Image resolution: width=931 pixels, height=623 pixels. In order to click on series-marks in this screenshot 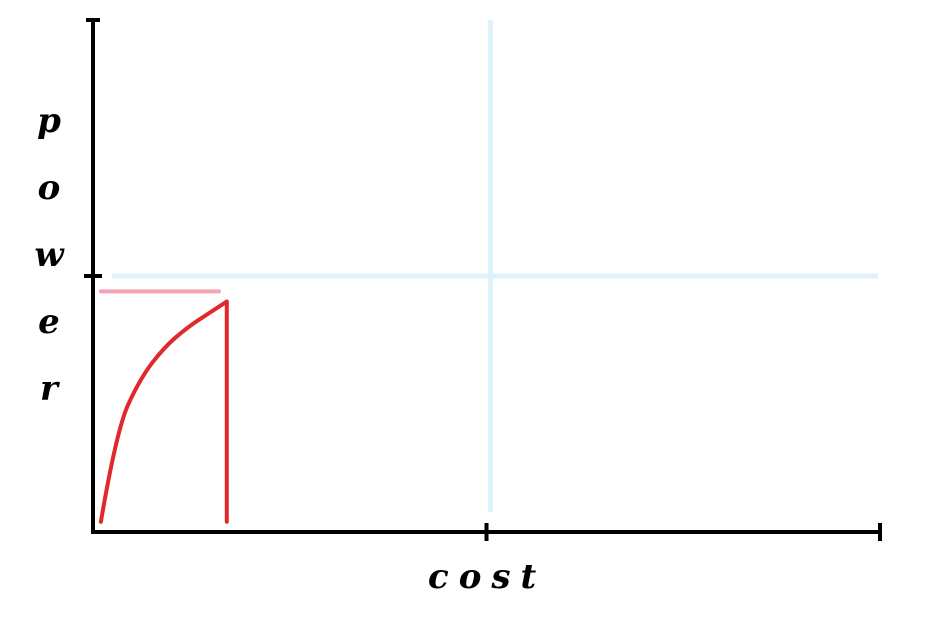, I will do `click(163, 406)`.